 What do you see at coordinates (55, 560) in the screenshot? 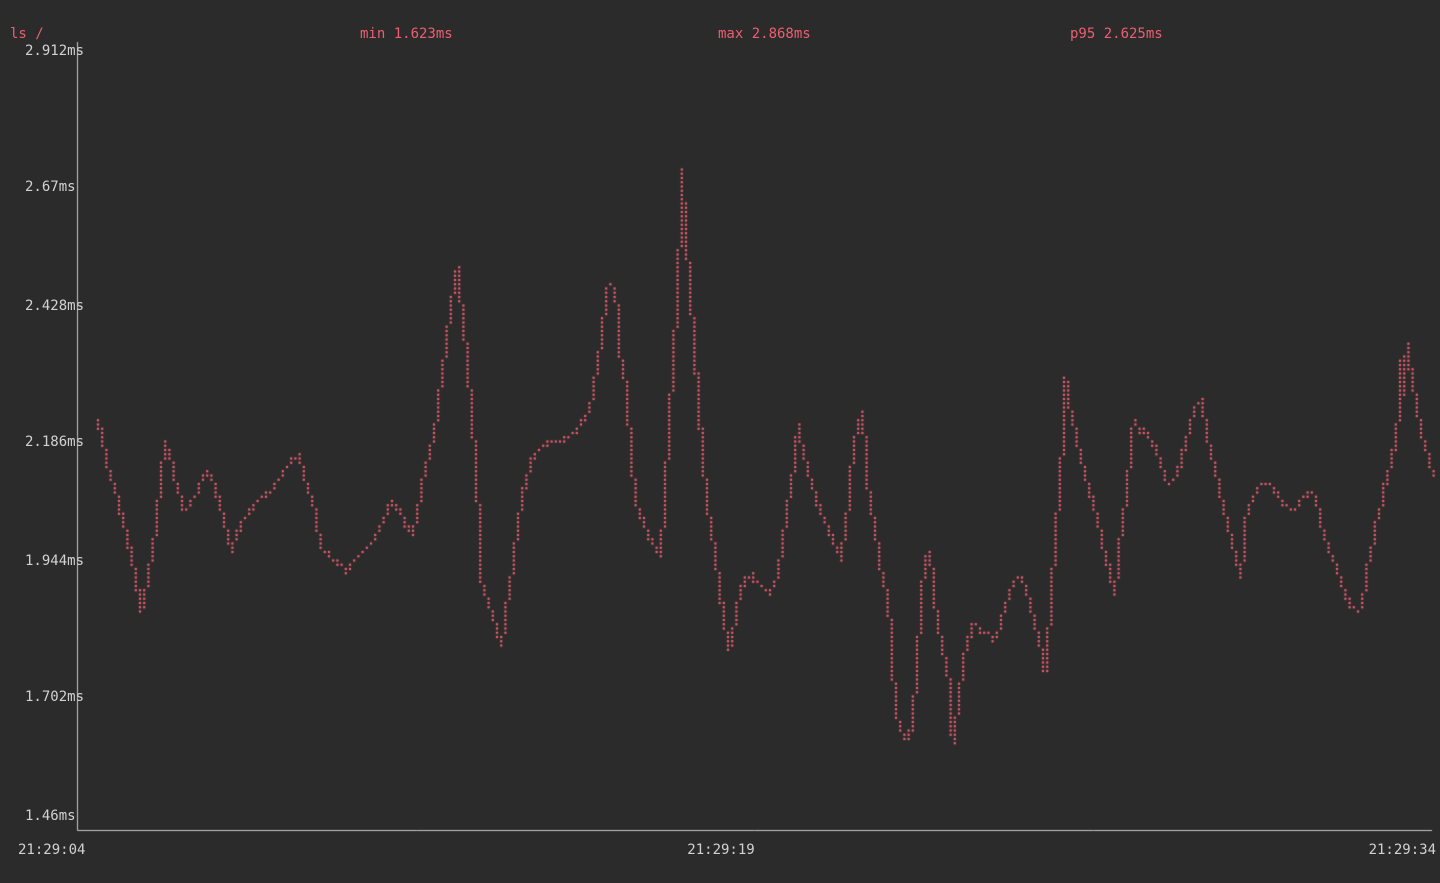
I see `y-tick-label: 1.944ms` at bounding box center [55, 560].